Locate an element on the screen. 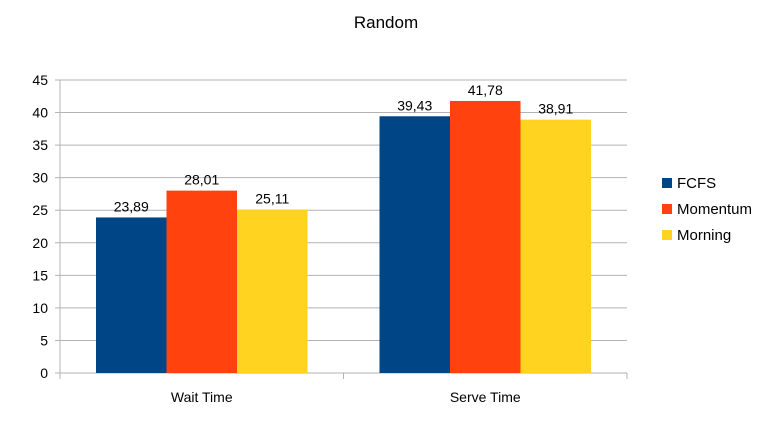 This screenshot has height=423, width=769. data-label-morning-0: 25,11 is located at coordinates (272, 199).